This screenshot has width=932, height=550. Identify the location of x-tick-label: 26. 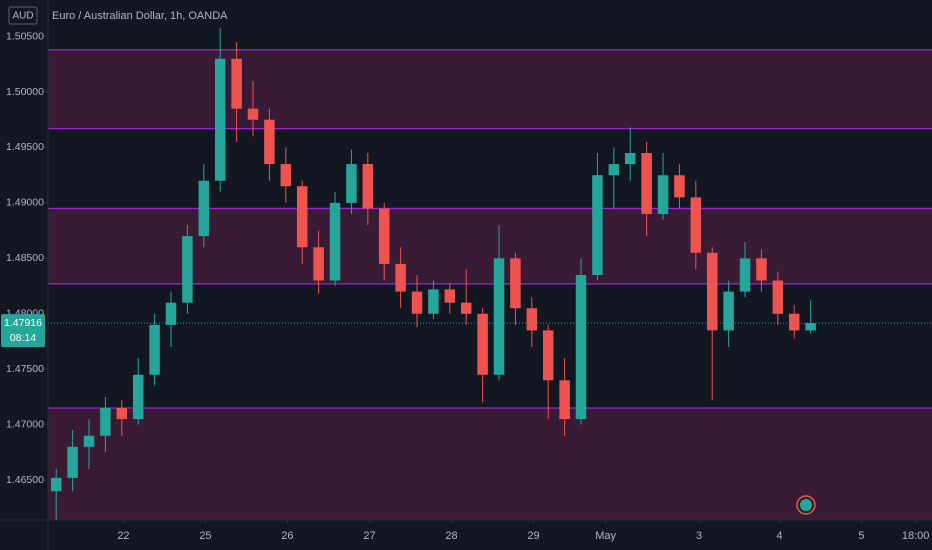
(287, 536).